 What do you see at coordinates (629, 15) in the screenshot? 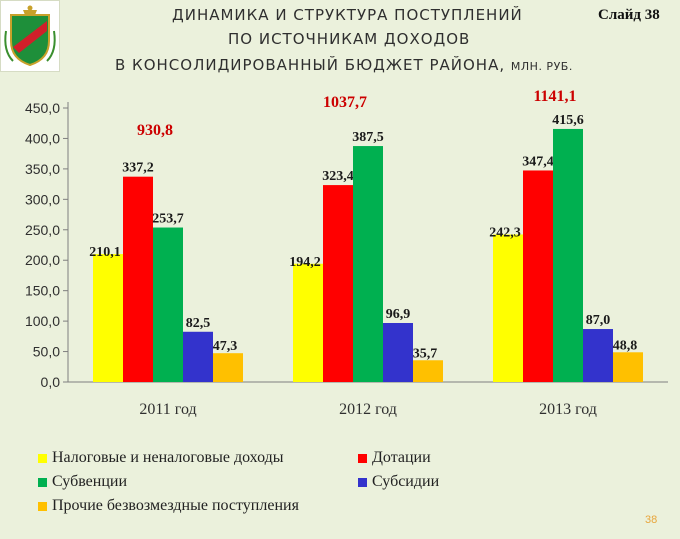
I see `slide-label: Слайд 38` at bounding box center [629, 15].